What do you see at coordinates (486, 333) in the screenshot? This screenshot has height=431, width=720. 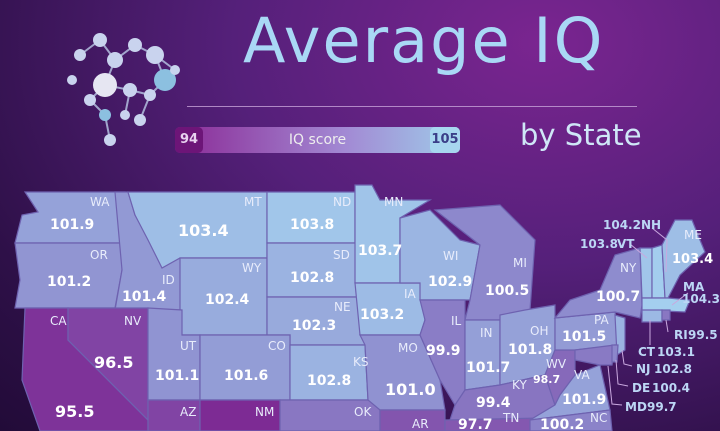 I see `abbr-in: IN` at bounding box center [486, 333].